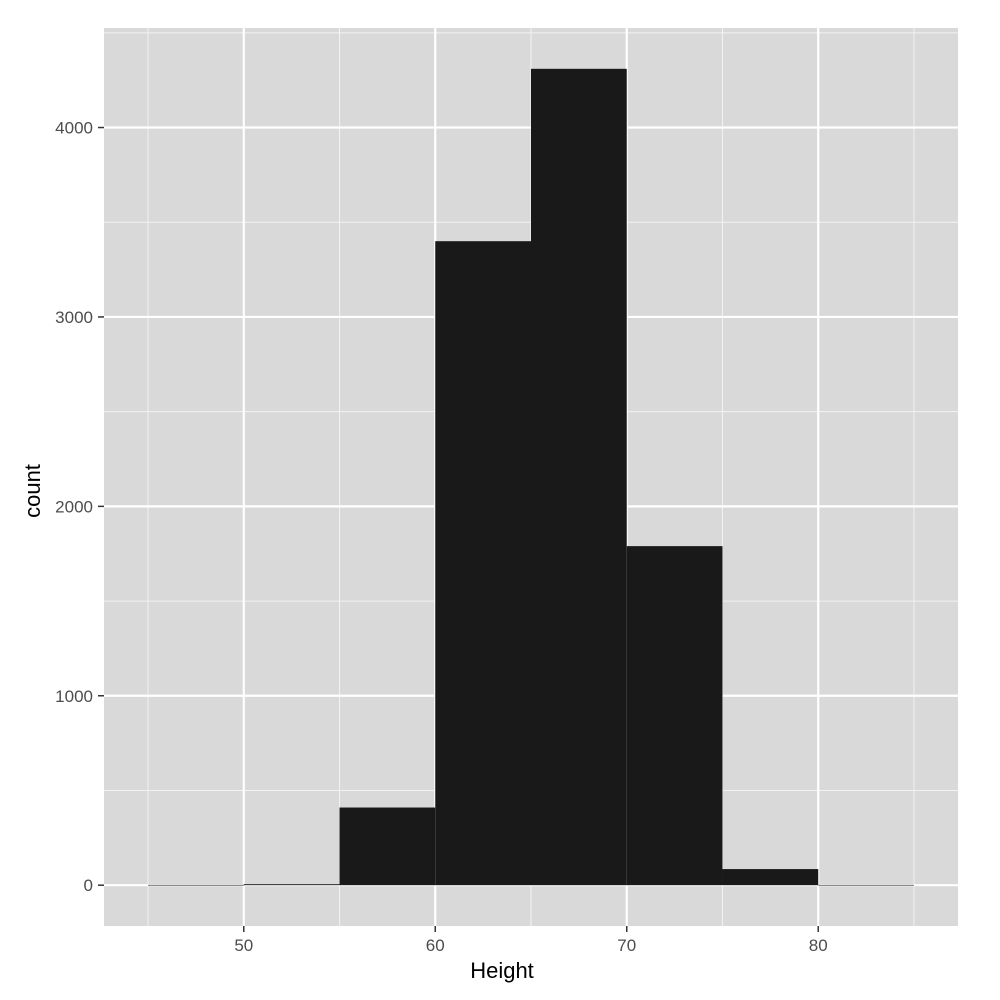 This screenshot has width=1000, height=1000. Describe the element at coordinates (32, 491) in the screenshot. I see `y-axis-title: count` at that location.